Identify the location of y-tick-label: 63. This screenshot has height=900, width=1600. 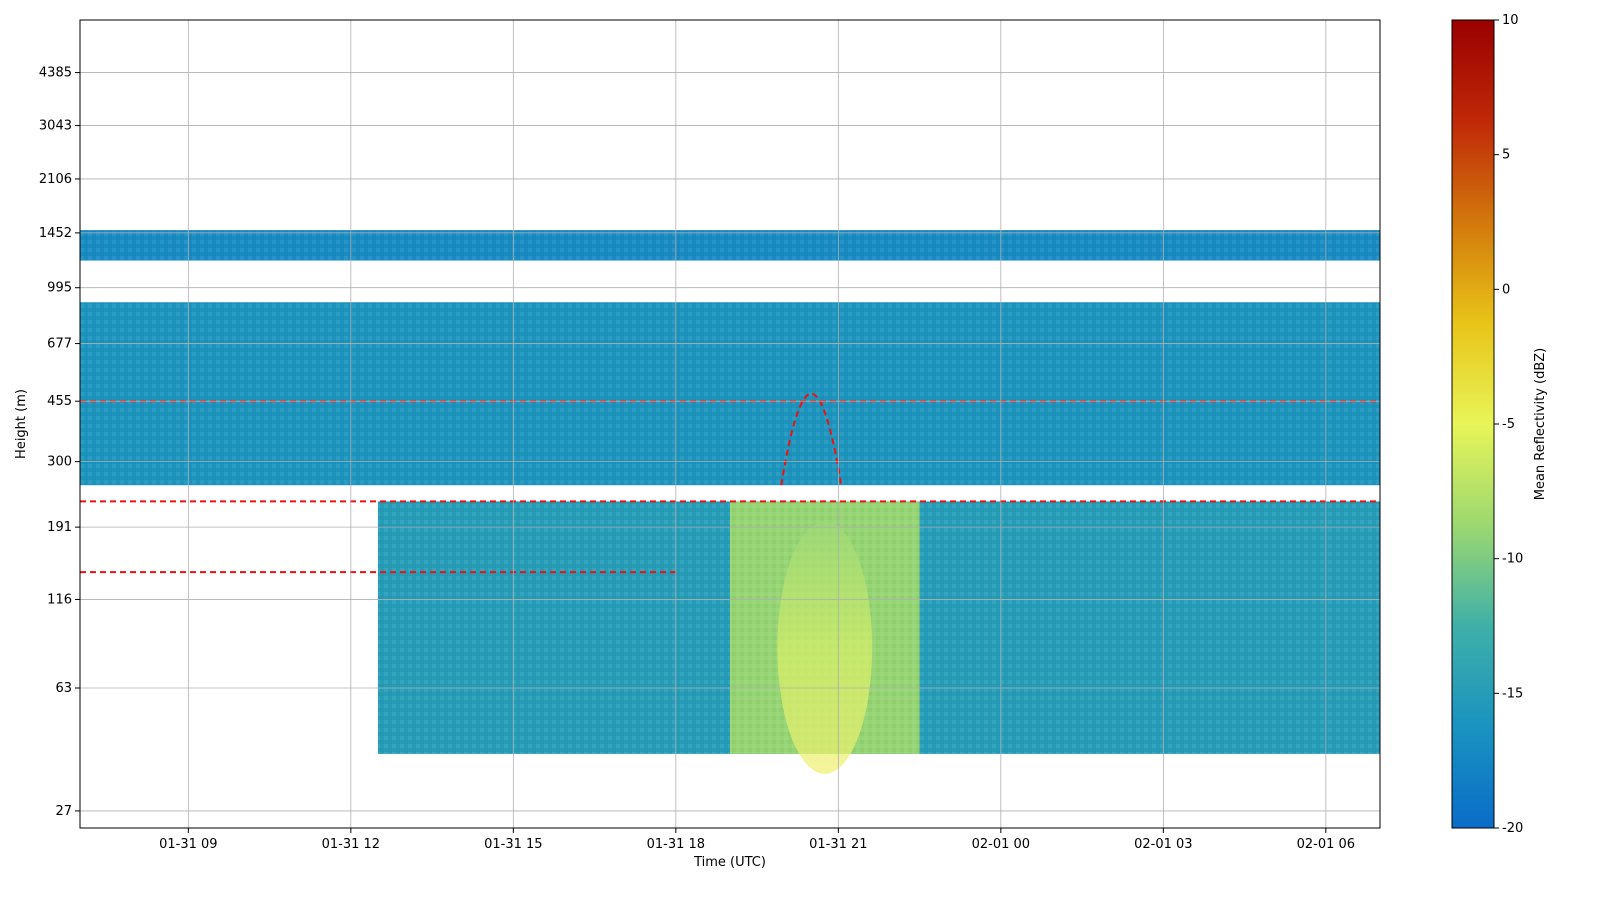
(63, 688).